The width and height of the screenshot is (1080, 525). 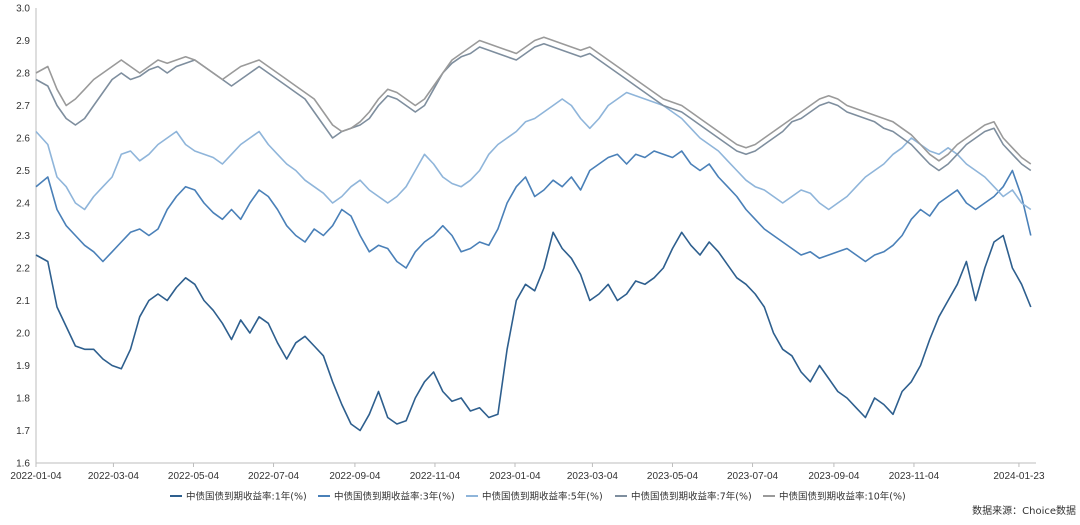 I want to click on x-tick-label: 2023-07-04, so click(x=753, y=476).